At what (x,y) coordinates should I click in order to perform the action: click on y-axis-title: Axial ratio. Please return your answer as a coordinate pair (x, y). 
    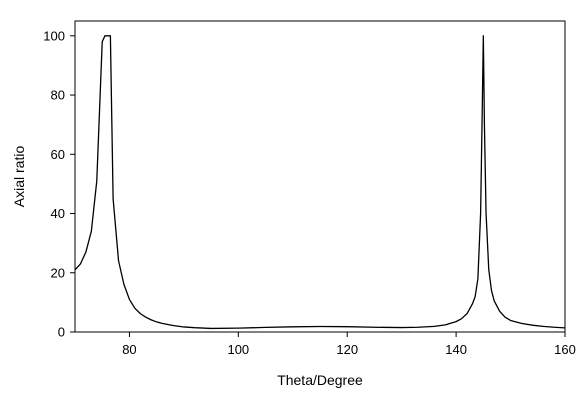
    Looking at the image, I should click on (19, 177).